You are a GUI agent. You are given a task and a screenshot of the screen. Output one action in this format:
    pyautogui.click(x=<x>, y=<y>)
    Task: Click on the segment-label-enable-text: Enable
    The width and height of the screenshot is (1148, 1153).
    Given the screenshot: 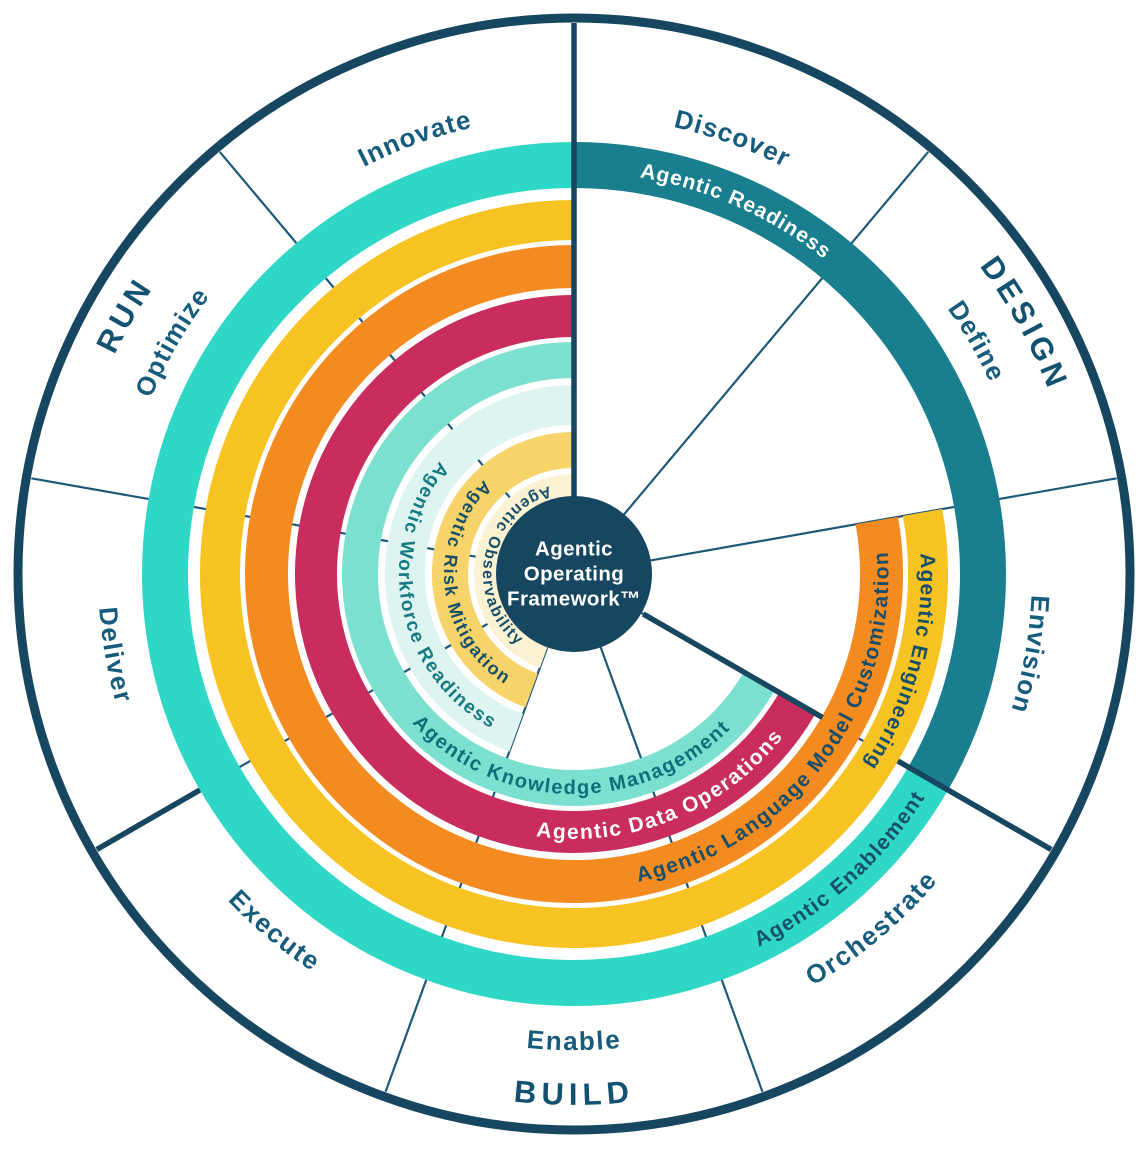 What is the action you would take?
    pyautogui.click(x=573, y=1040)
    